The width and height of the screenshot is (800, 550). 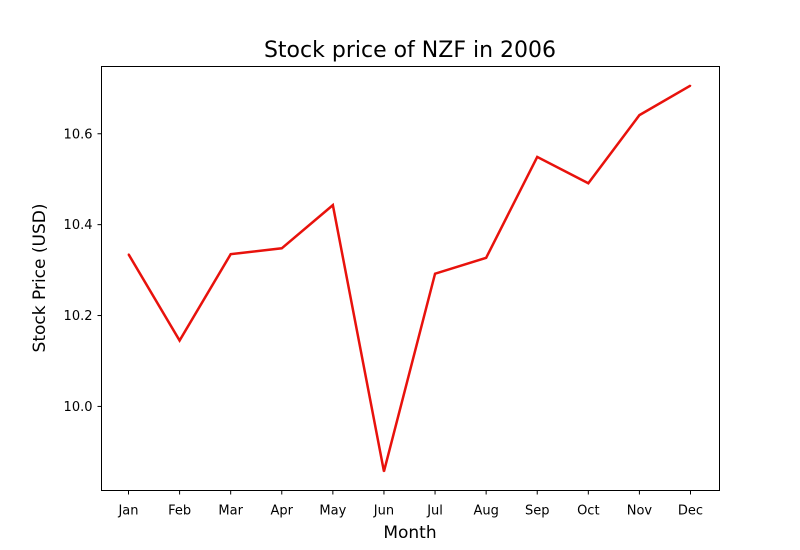 What do you see at coordinates (83, 271) in the screenshot?
I see `y-axis: 10.0 10.2 10.4 10.6` at bounding box center [83, 271].